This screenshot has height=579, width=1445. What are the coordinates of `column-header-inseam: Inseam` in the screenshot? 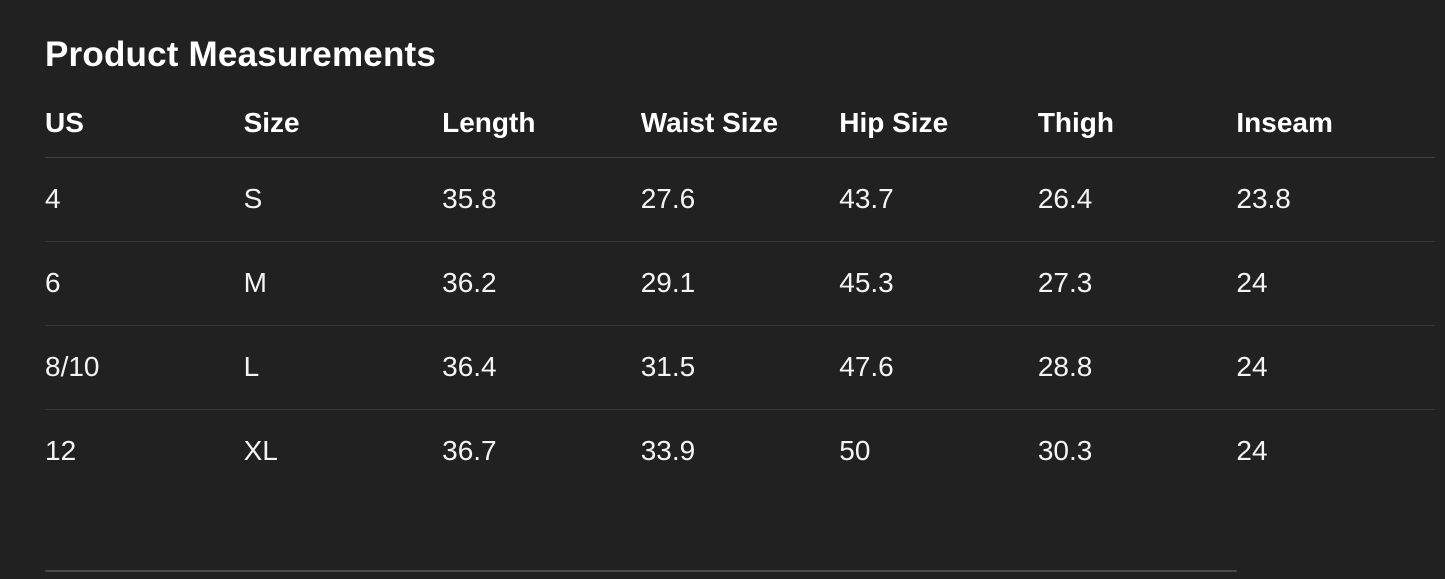 It's located at (1335, 132).